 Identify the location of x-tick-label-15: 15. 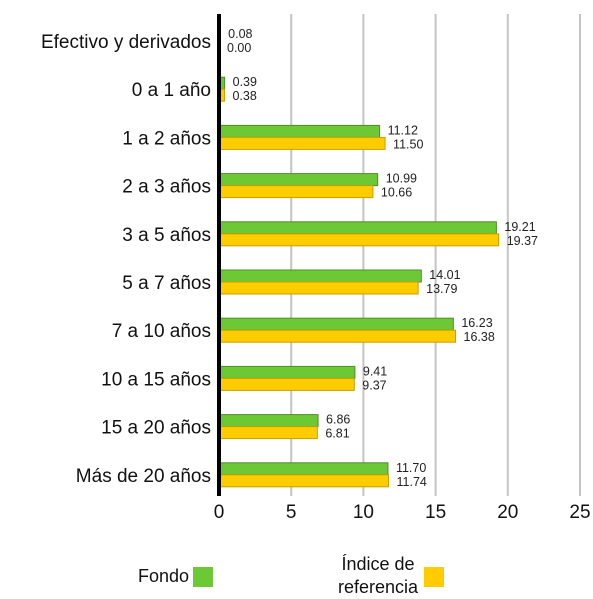
(435, 512).